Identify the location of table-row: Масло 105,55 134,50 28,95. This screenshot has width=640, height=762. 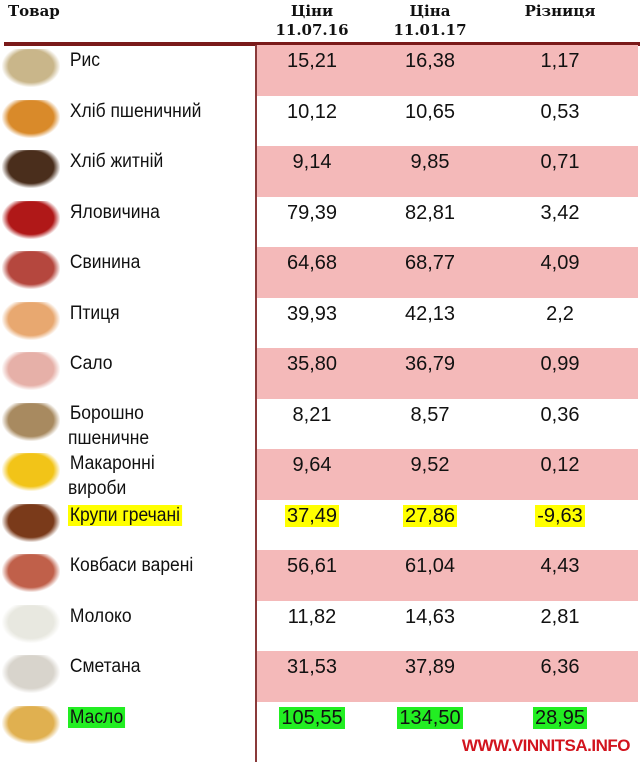
(320, 727).